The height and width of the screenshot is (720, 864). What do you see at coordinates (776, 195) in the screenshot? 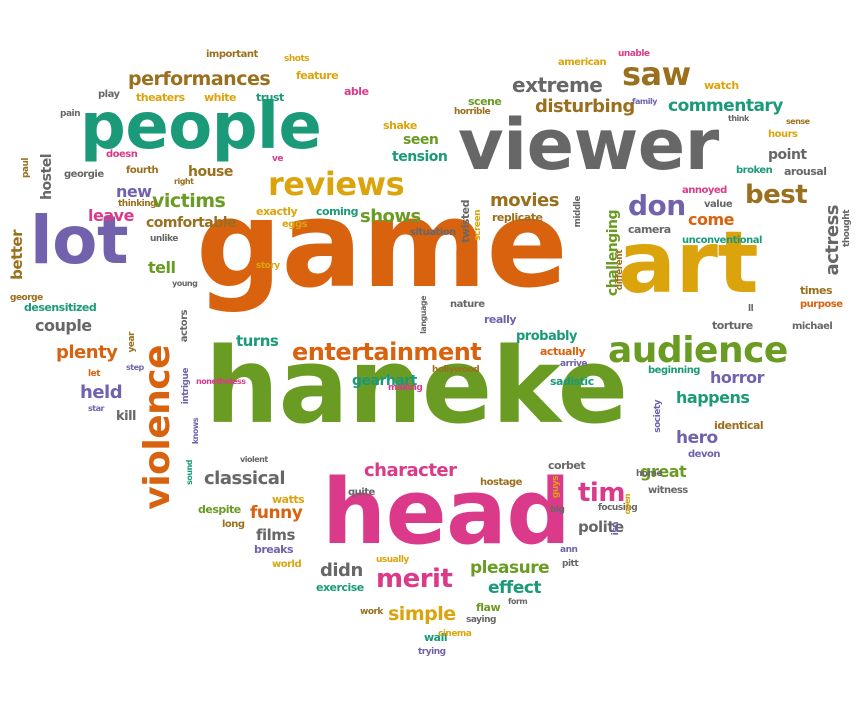
I see `word: best` at bounding box center [776, 195].